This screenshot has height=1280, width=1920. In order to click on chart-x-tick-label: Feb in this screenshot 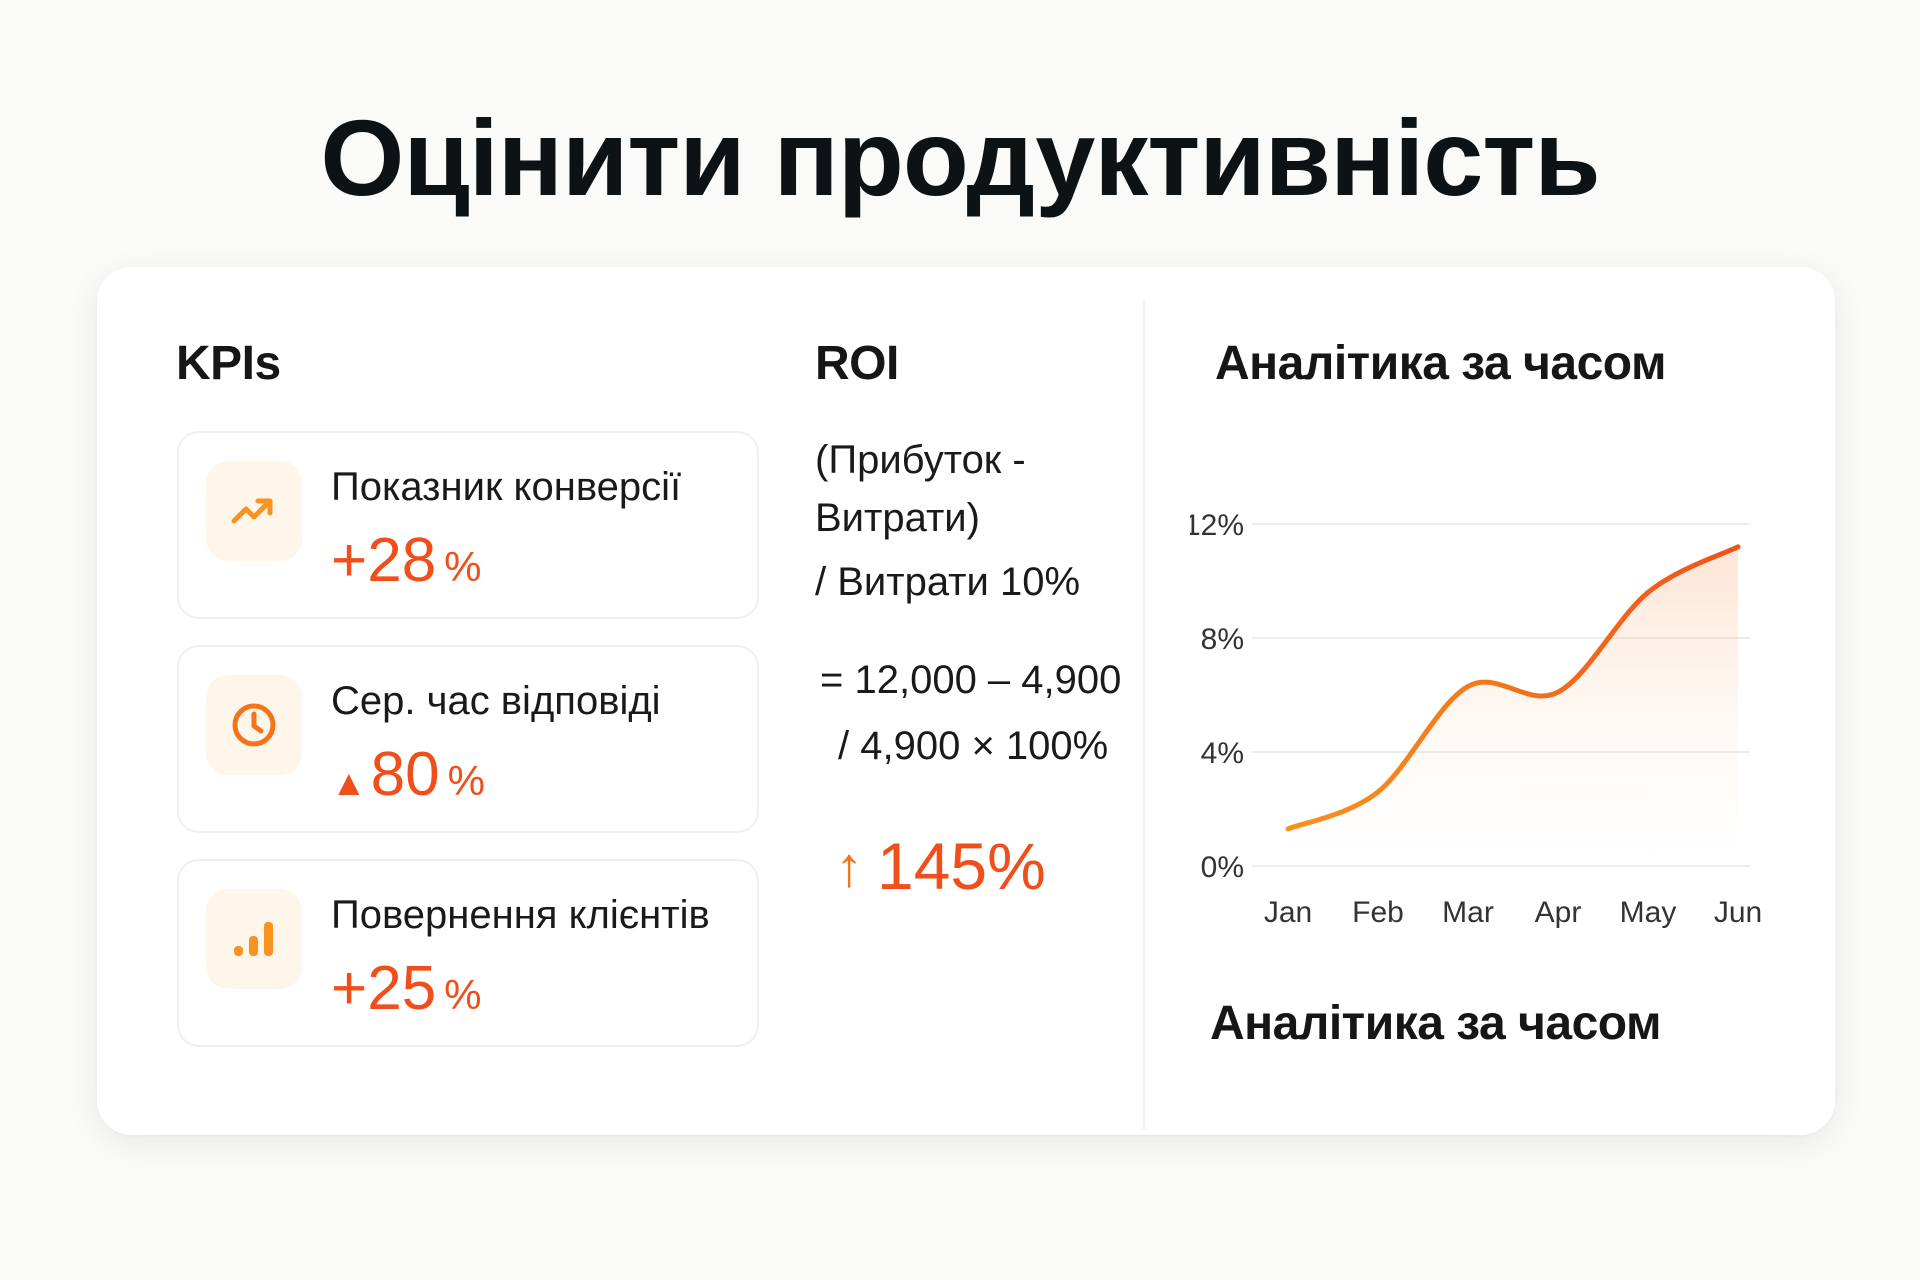, I will do `click(1378, 912)`.